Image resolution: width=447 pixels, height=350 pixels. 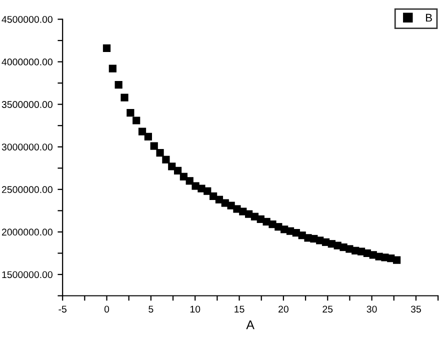 I want to click on y-tick-label: 1500000.00, so click(x=27, y=274).